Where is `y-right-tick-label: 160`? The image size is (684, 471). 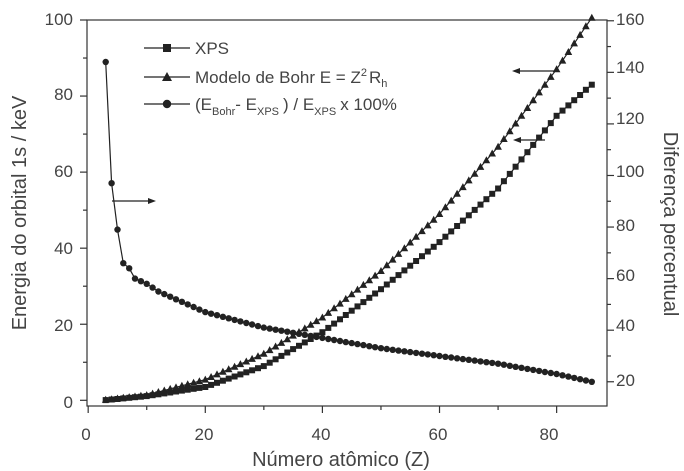 y-right-tick-label: 160 is located at coordinates (630, 19).